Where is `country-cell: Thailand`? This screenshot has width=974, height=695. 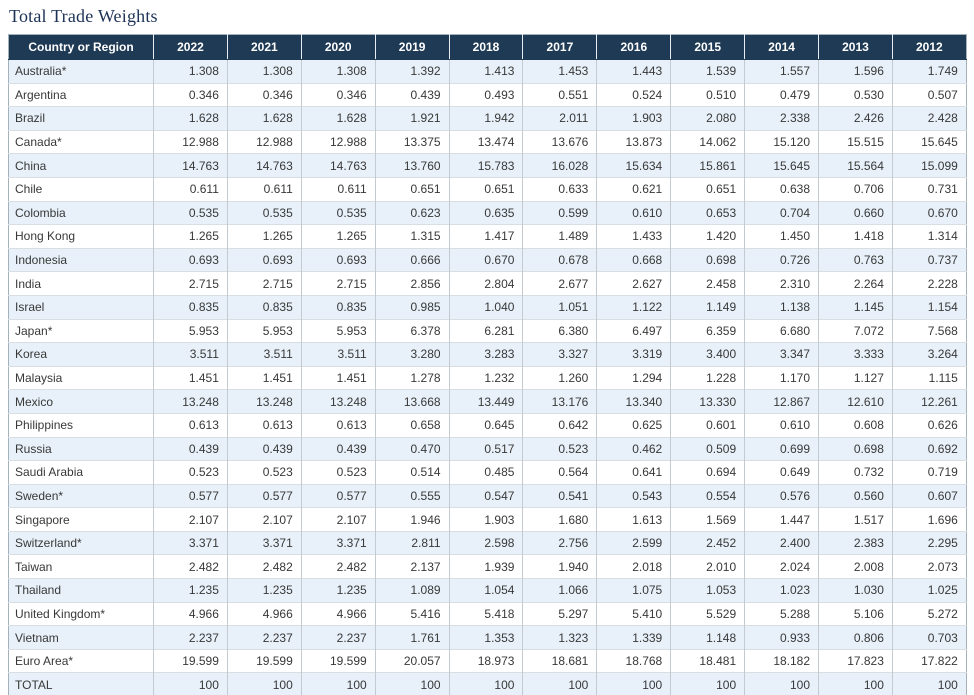
country-cell: Thailand is located at coordinates (81, 590).